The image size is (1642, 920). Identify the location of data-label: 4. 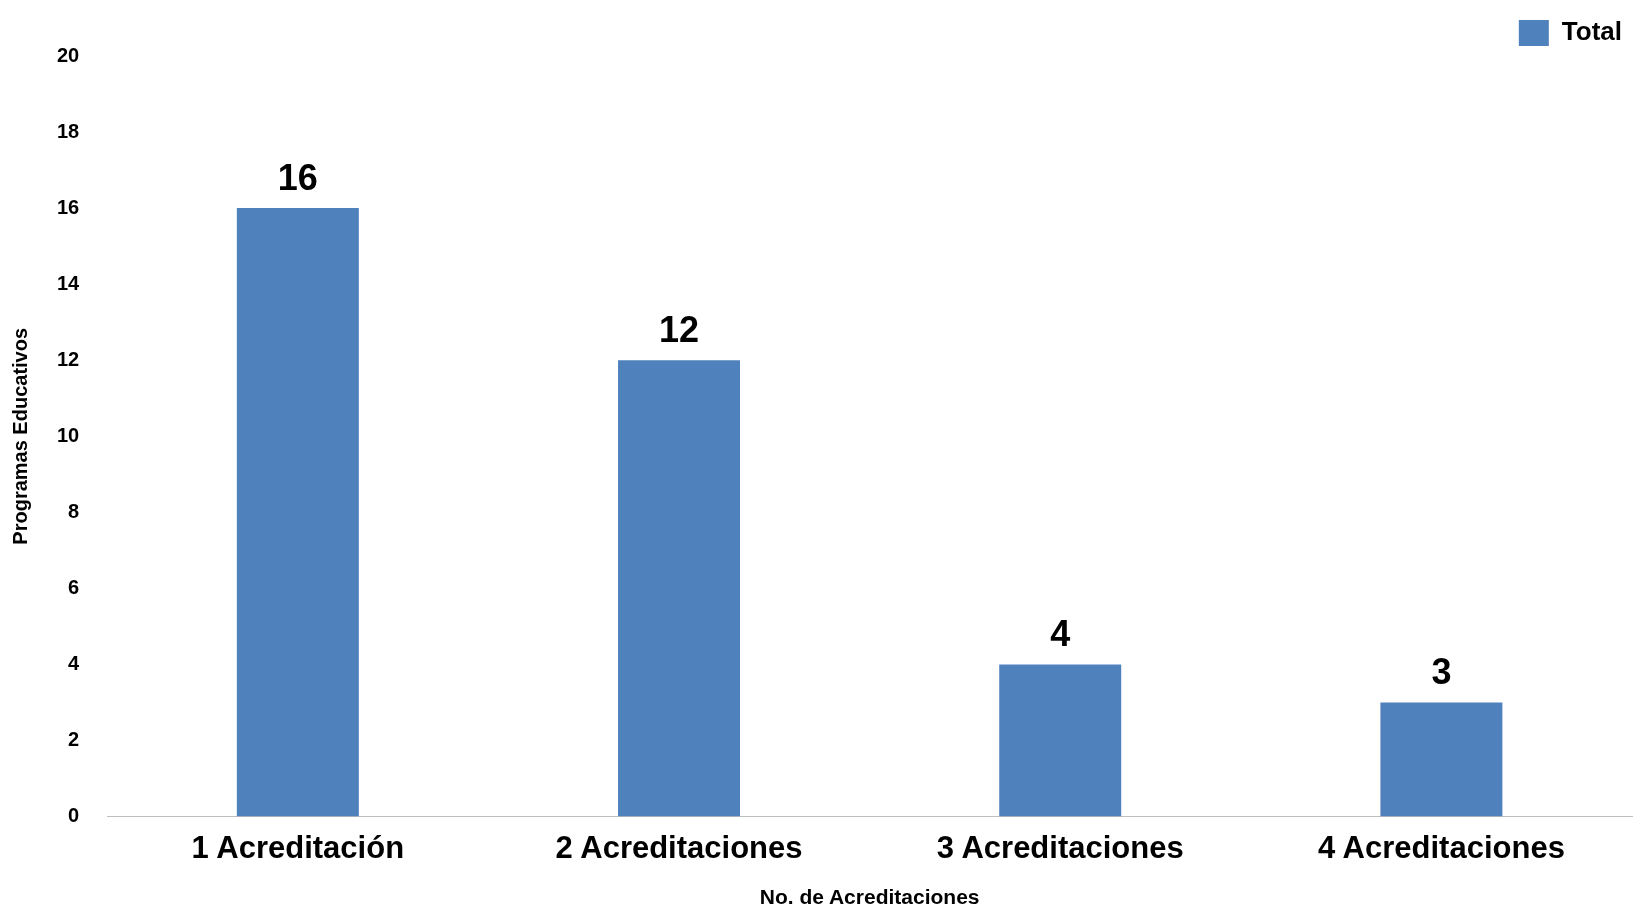
(1060, 634).